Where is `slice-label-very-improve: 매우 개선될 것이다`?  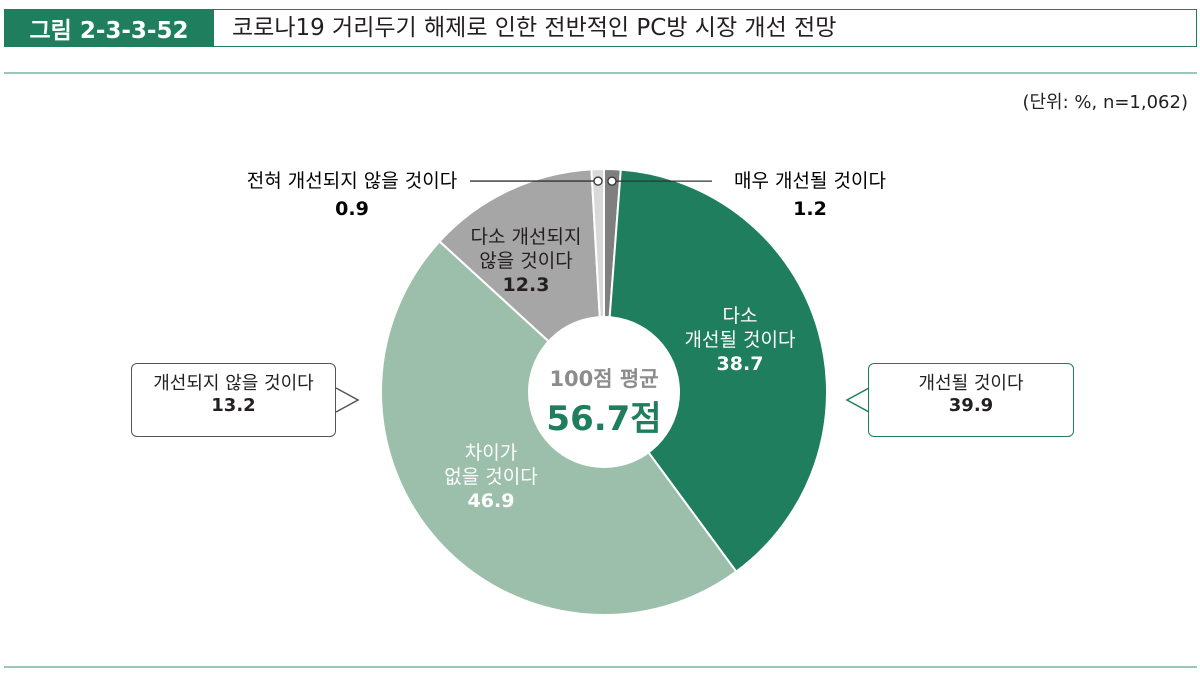 slice-label-very-improve: 매우 개선될 것이다 is located at coordinates (810, 181).